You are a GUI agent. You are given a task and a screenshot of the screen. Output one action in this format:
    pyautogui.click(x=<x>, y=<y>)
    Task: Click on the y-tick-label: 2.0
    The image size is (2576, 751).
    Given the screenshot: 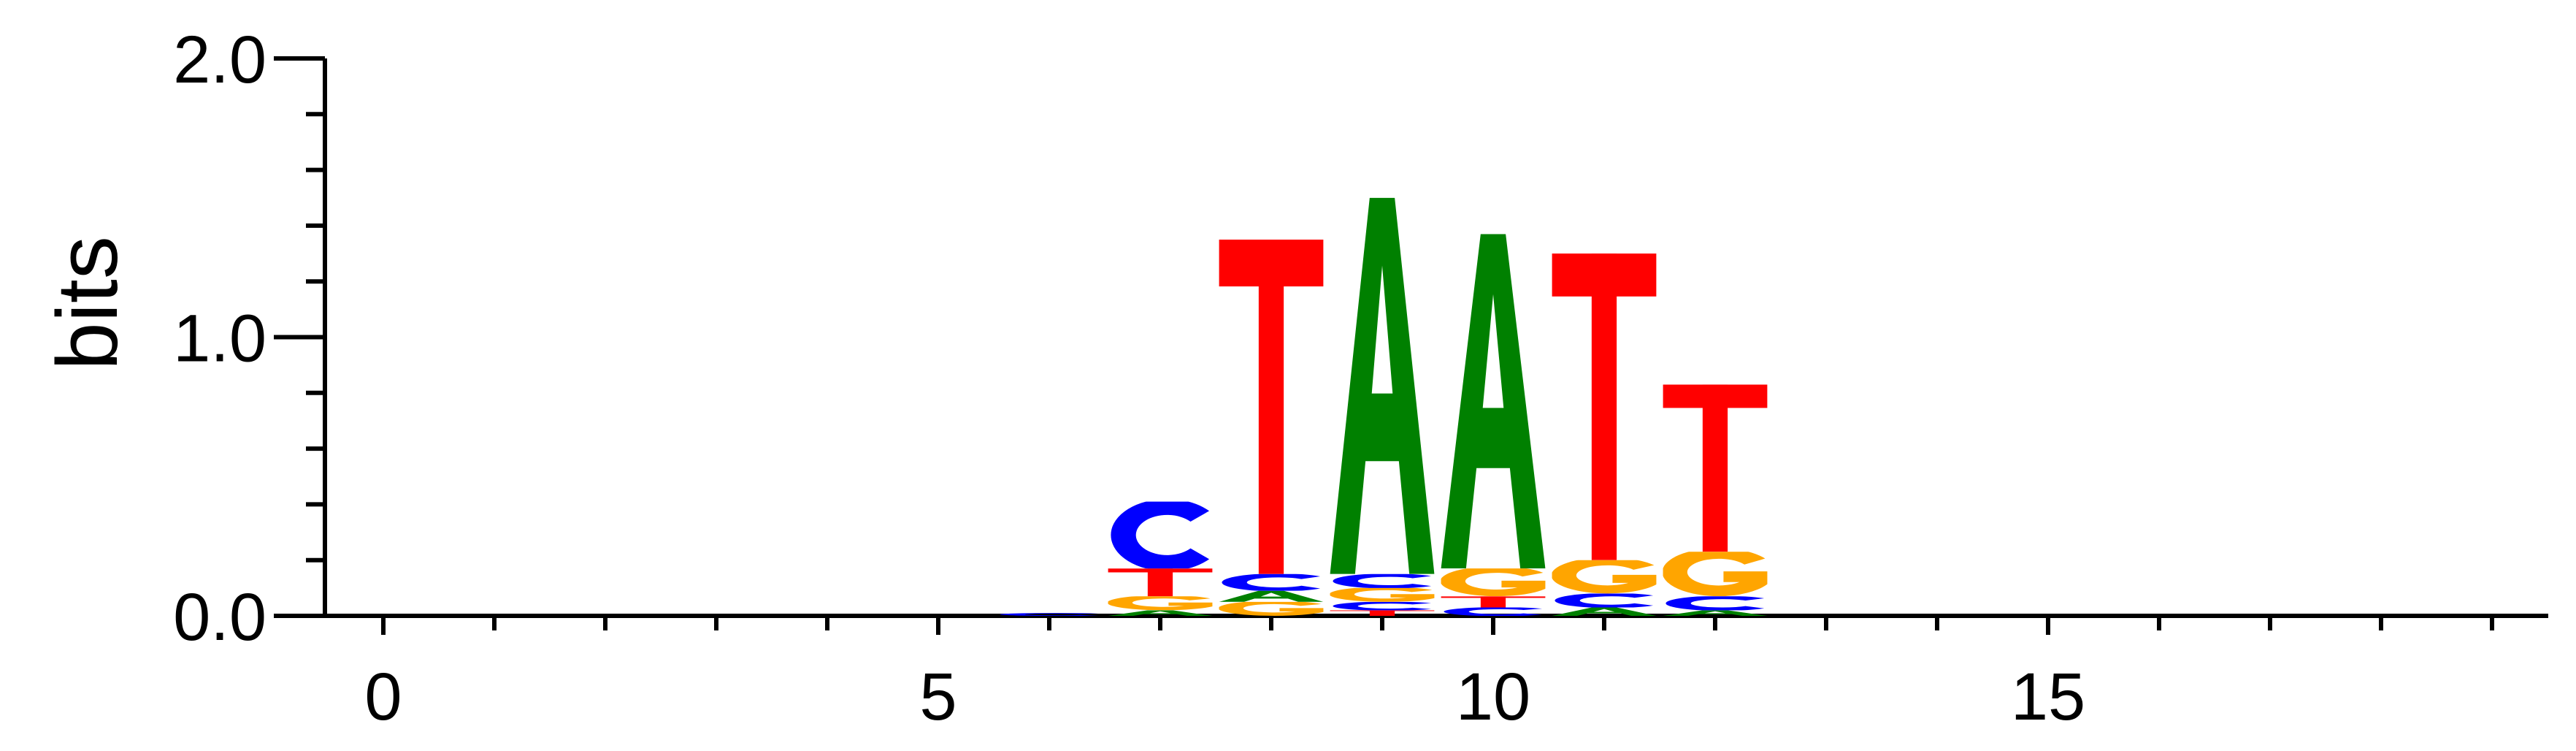 What is the action you would take?
    pyautogui.click(x=220, y=60)
    